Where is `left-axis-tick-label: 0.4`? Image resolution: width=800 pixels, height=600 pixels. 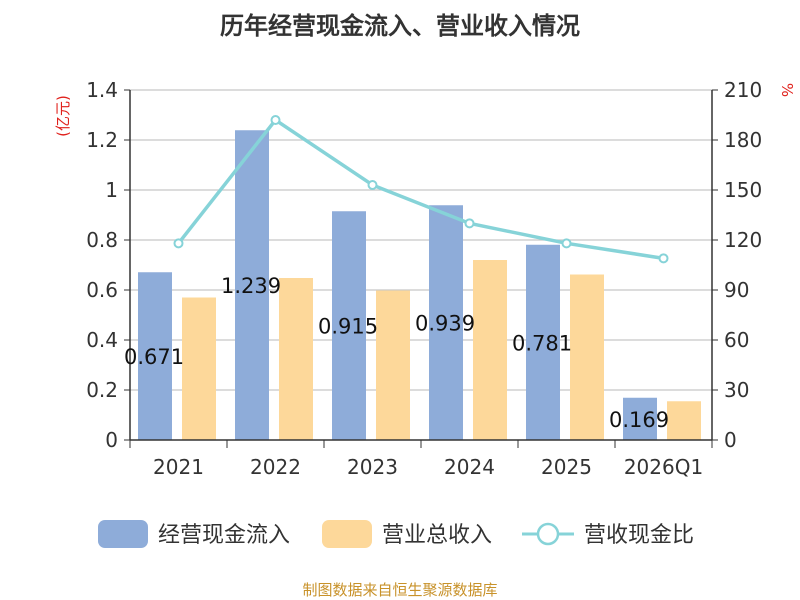
left-axis-tick-label: 0.4 is located at coordinates (102, 340).